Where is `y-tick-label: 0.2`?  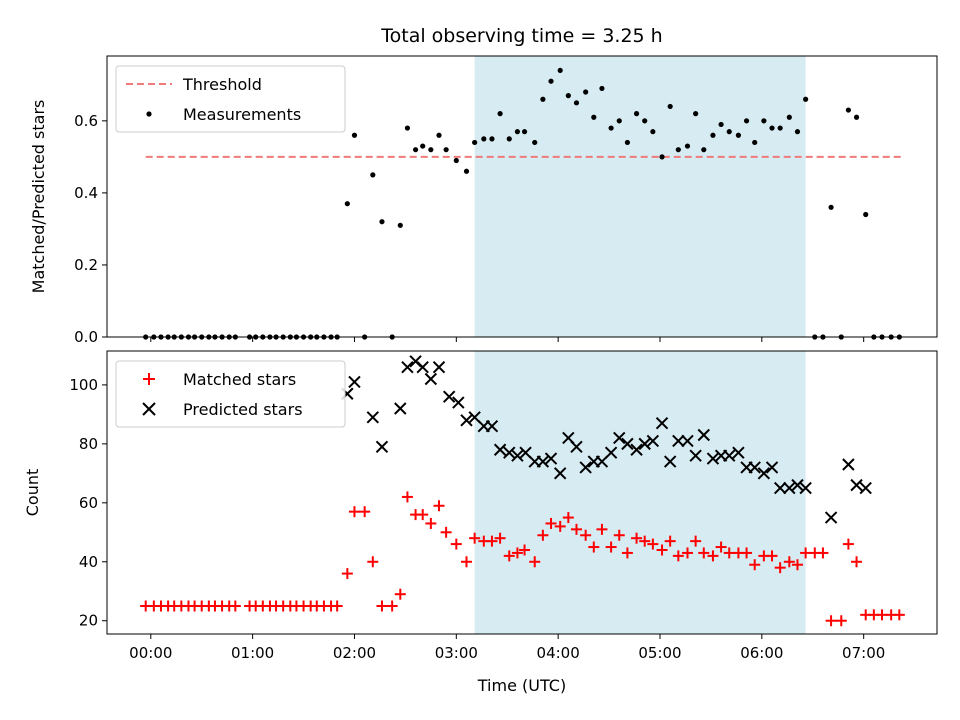
y-tick-label: 0.2 is located at coordinates (86, 265).